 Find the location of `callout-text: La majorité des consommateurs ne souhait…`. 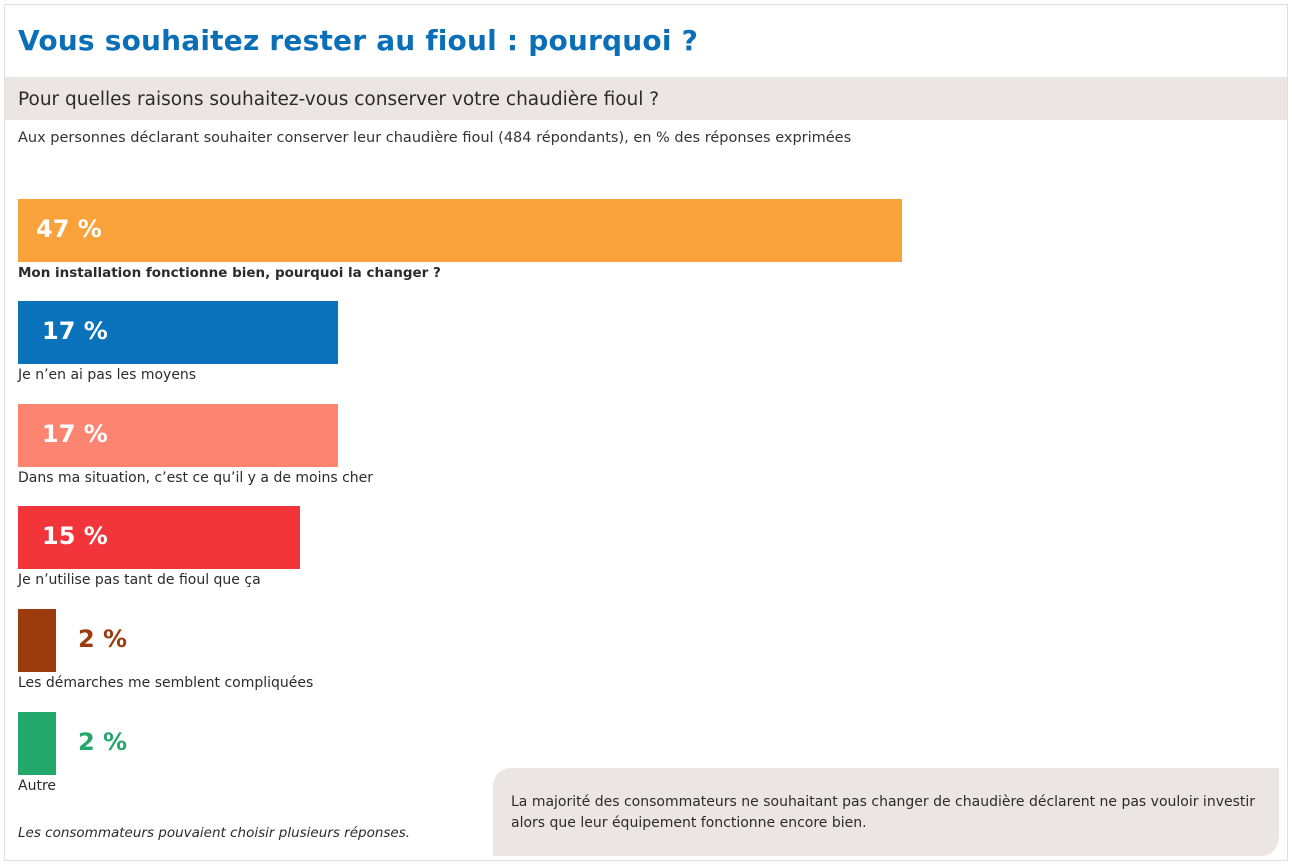

callout-text: La majorité des consommateurs ne souhait… is located at coordinates (883, 812).